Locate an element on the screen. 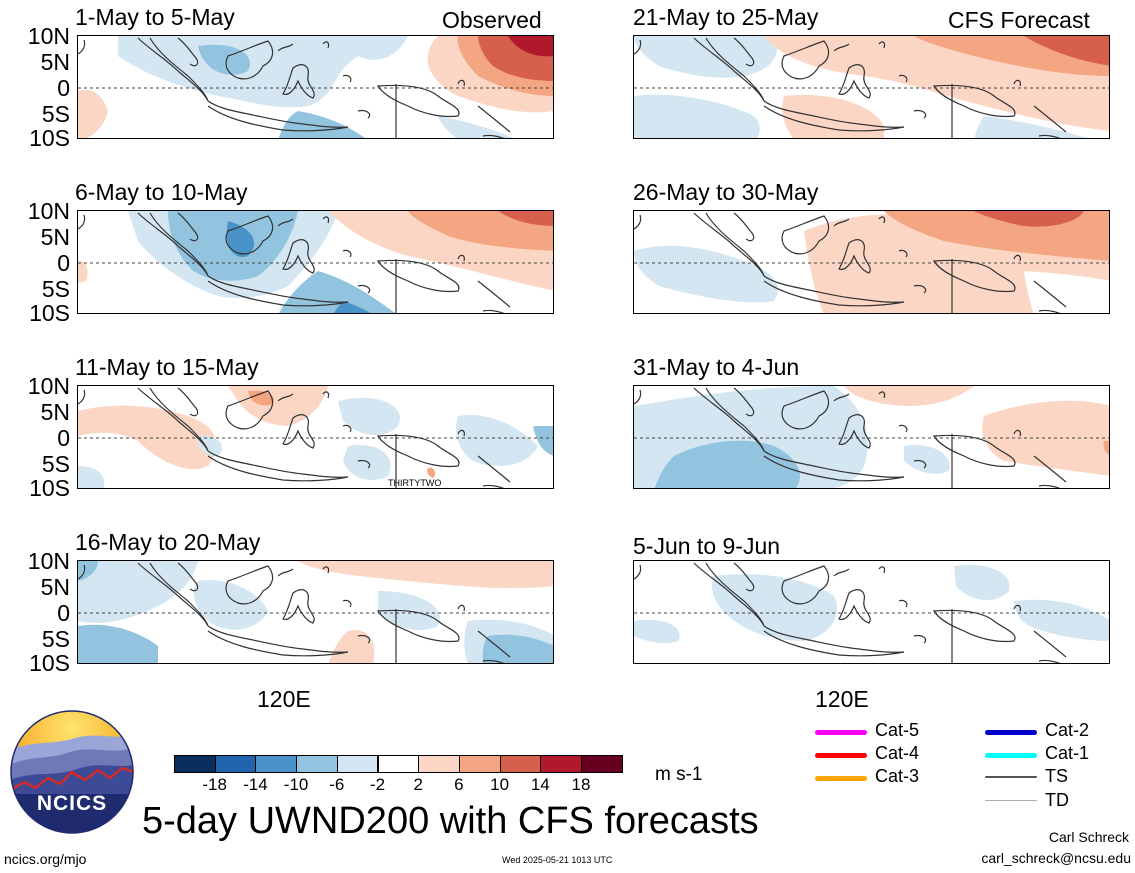 The width and height of the screenshot is (1135, 873). map-panel-p5 is located at coordinates (871, 87).